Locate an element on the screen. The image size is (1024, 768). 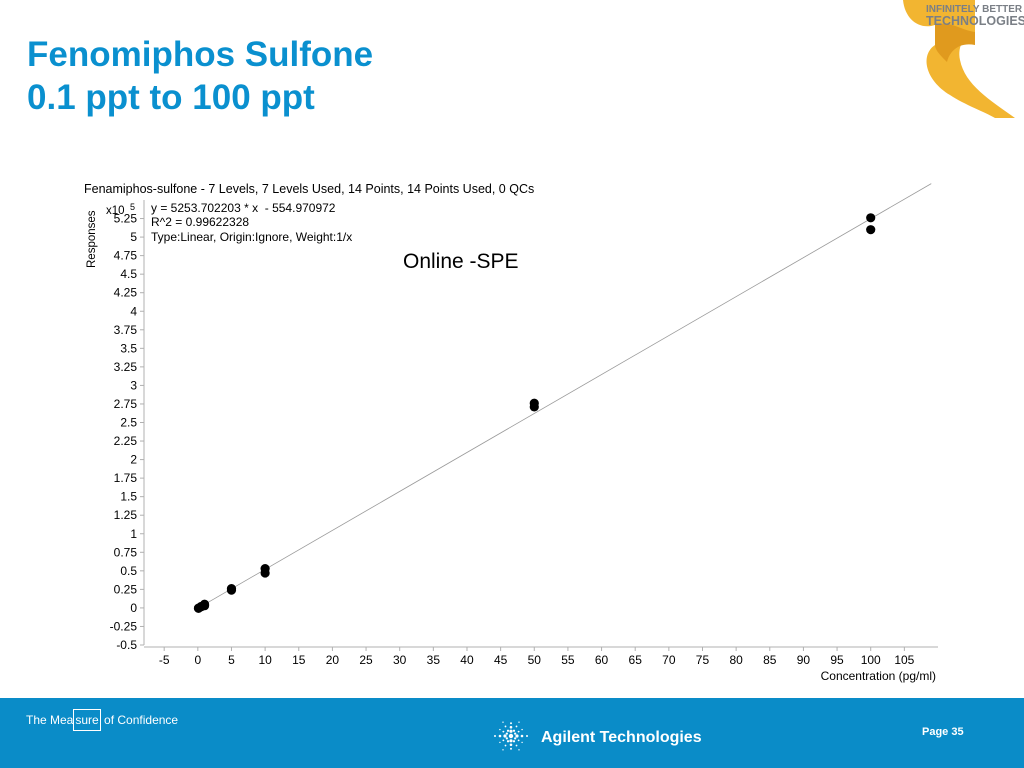
y-tick-label: 1.75 is located at coordinates (126, 478).